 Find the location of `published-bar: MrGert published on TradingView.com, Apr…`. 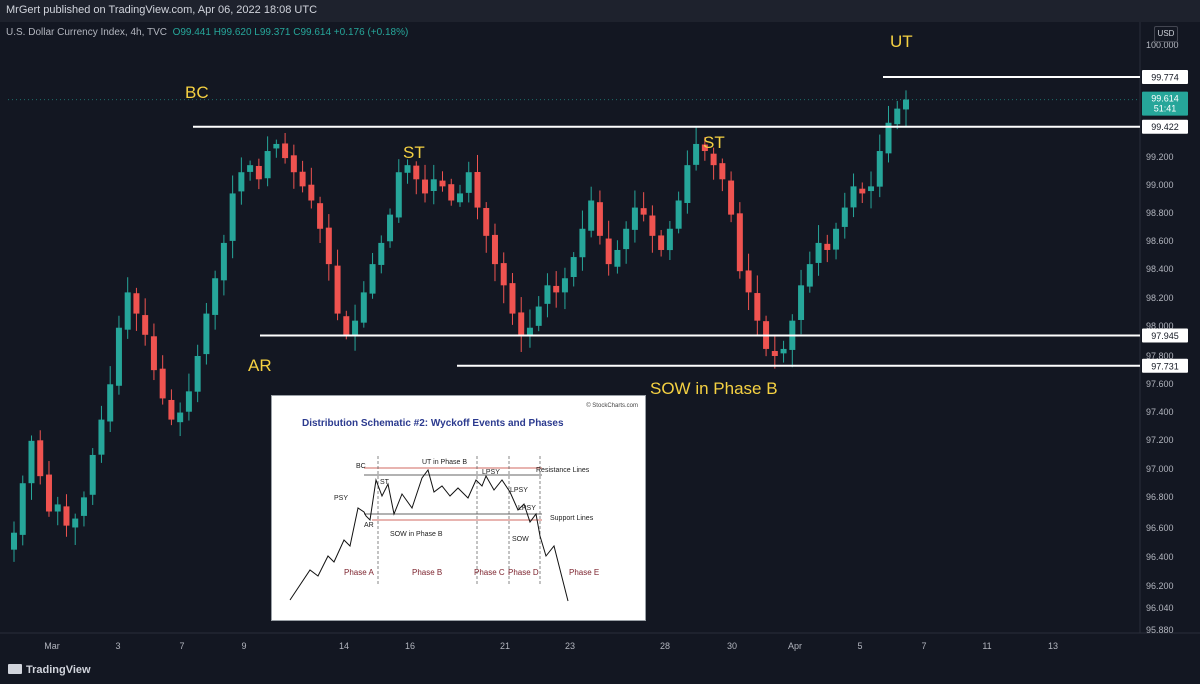

published-bar: MrGert published on TradingView.com, Apr… is located at coordinates (600, 11).